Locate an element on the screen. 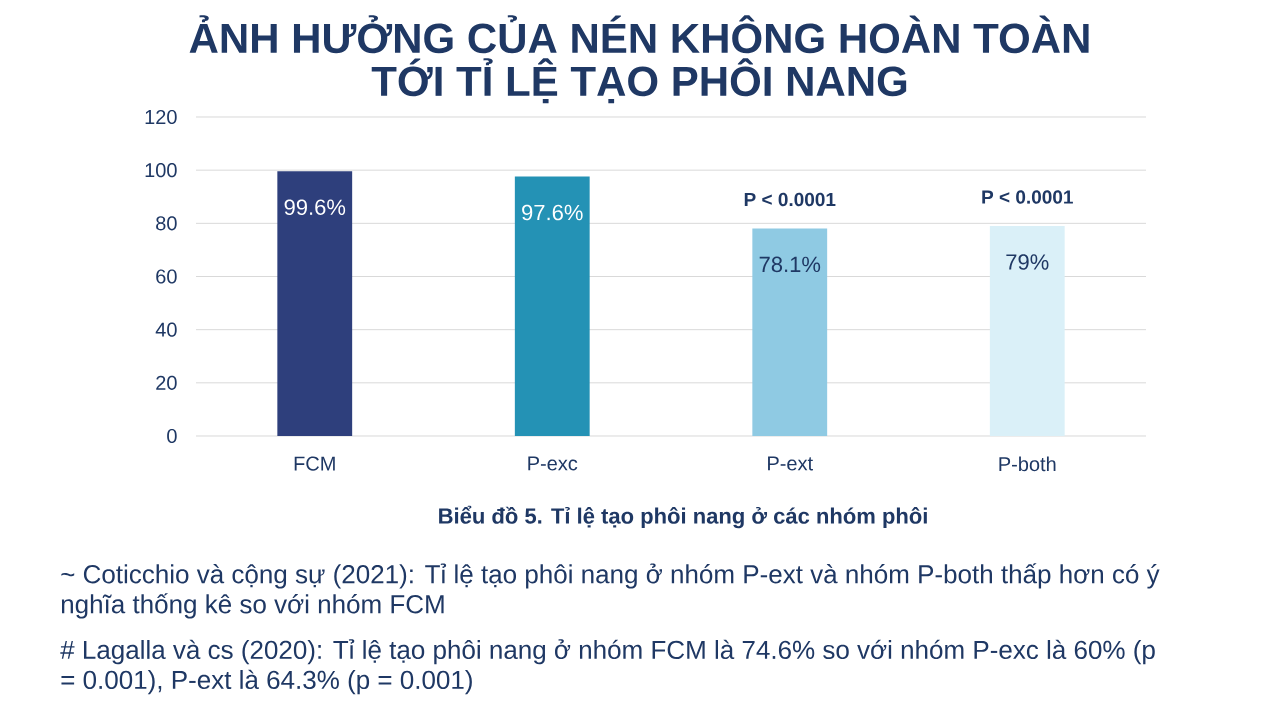 This screenshot has height=720, width=1280. y-tick-label: 20 is located at coordinates (166, 382).